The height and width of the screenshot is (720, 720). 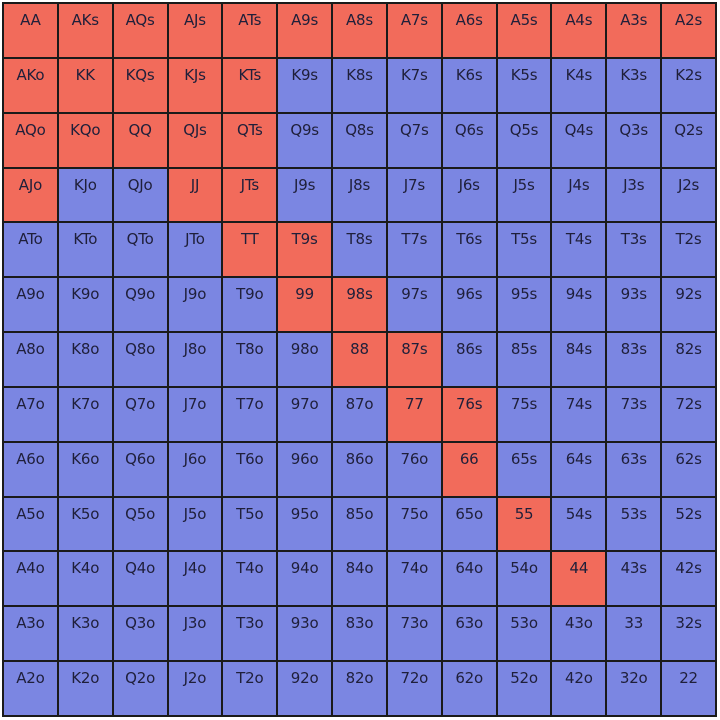 I want to click on hand-cell-t3s: T3s, so click(x=634, y=250).